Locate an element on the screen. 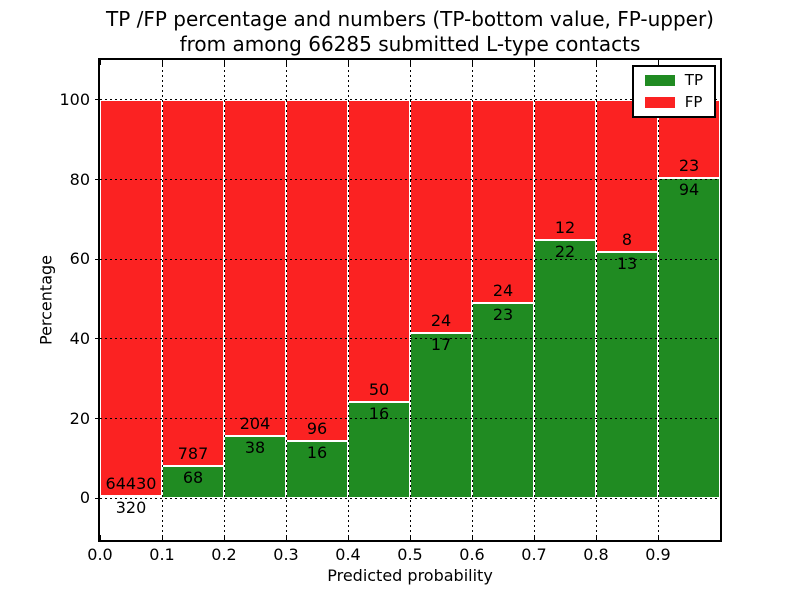 Image resolution: width=800 pixels, height=600 pixels. x-tick-label: 0.3 is located at coordinates (286, 554).